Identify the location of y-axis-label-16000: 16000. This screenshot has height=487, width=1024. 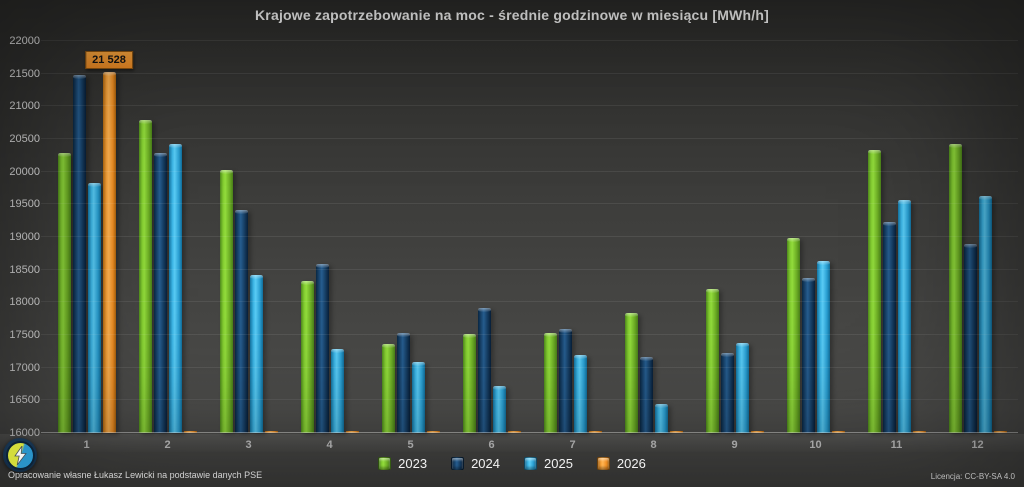
(24, 433).